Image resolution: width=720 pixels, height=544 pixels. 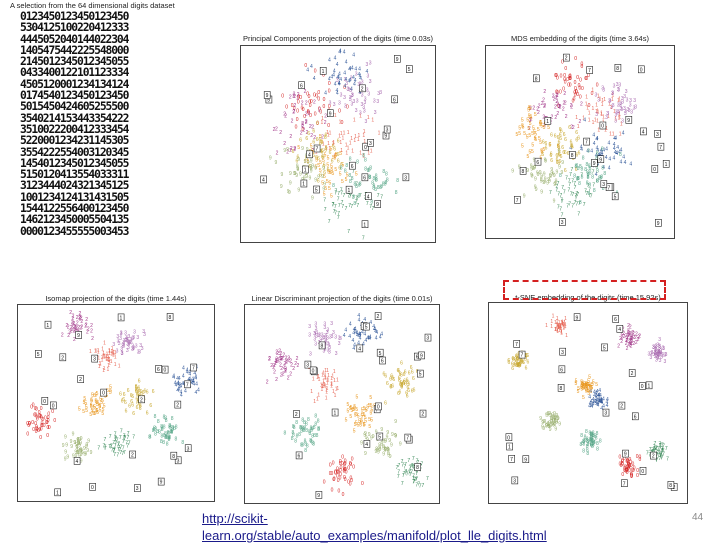 What do you see at coordinates (589, 71) in the screenshot?
I see `digit-thumbnail-glyph: 7` at bounding box center [589, 71].